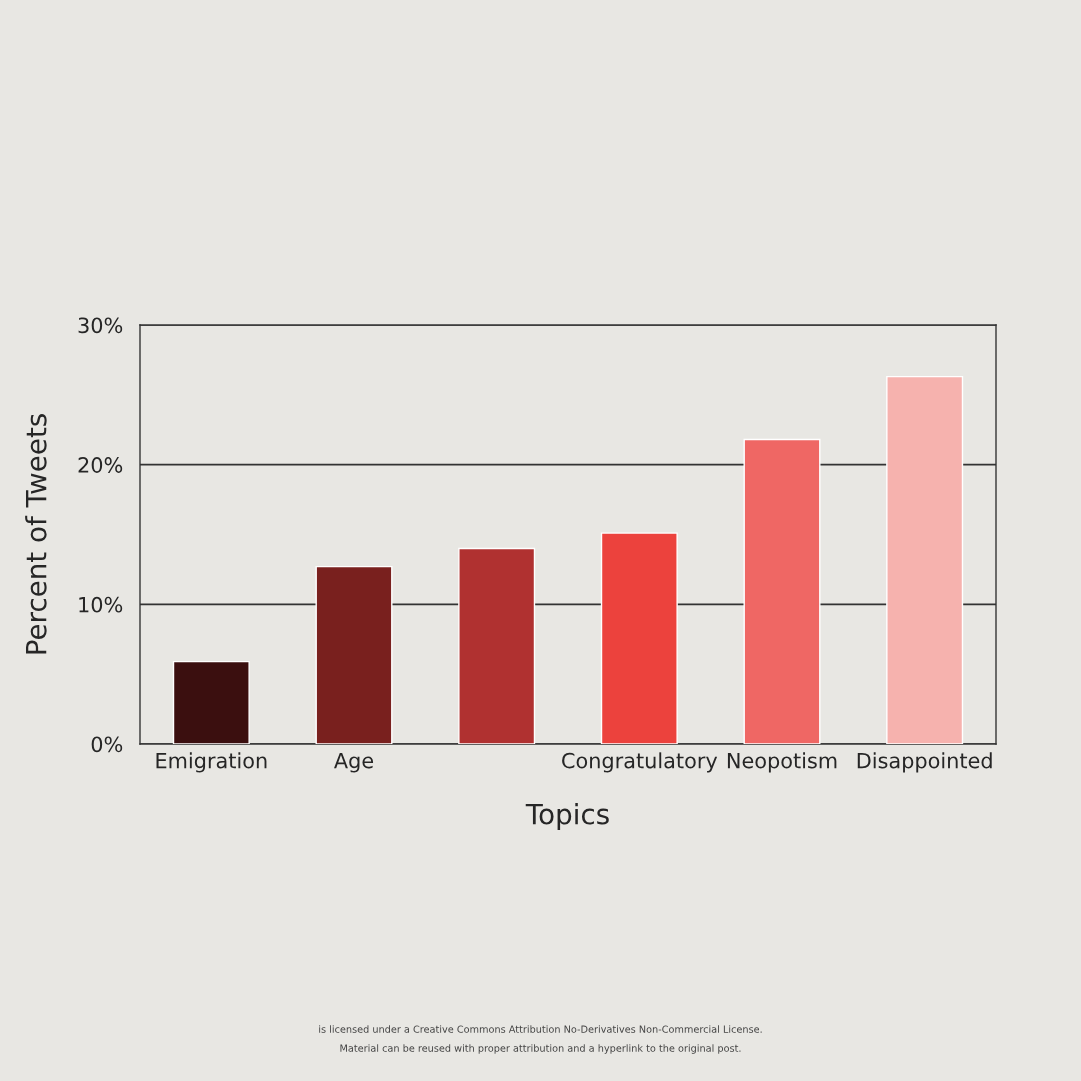 This screenshot has width=1081, height=1081. I want to click on y-tick-label: 30%, so click(100, 325).